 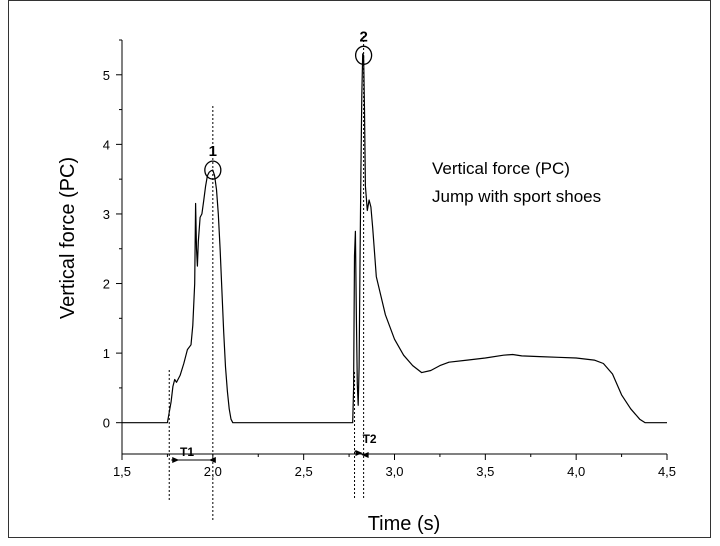 I want to click on x-tick-label: 2,5, so click(x=304, y=471).